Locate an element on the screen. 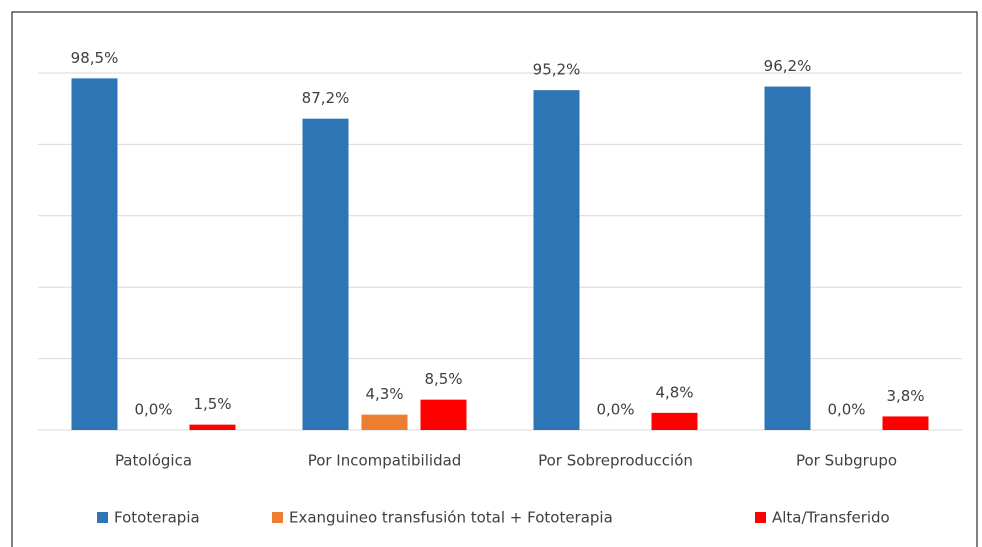  data-label: 98,5% is located at coordinates (95, 58).